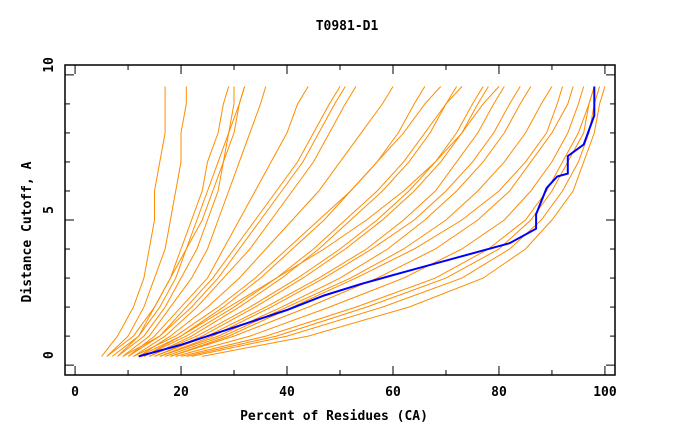 Image resolution: width=680 pixels, height=444 pixels. Describe the element at coordinates (344, 392) in the screenshot. I see `x-tick-labels: 0 20 40 60 80 100` at that location.